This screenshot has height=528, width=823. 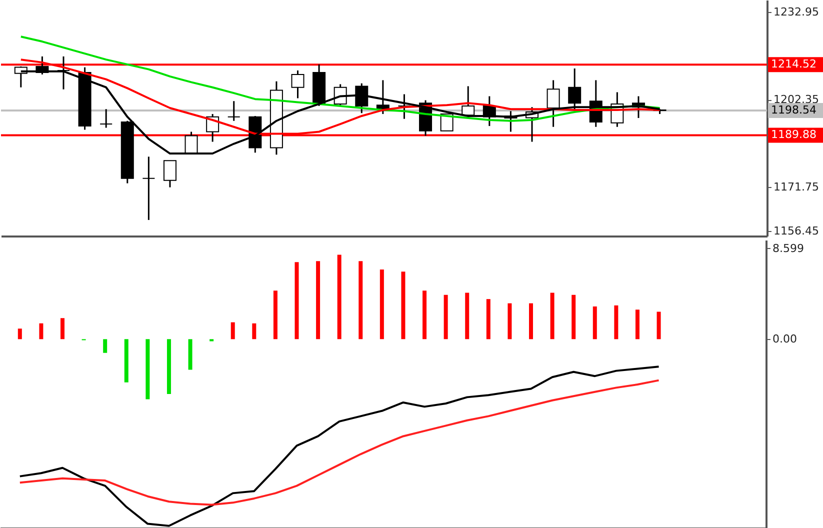 I want to click on line-series, so click(x=340, y=79).